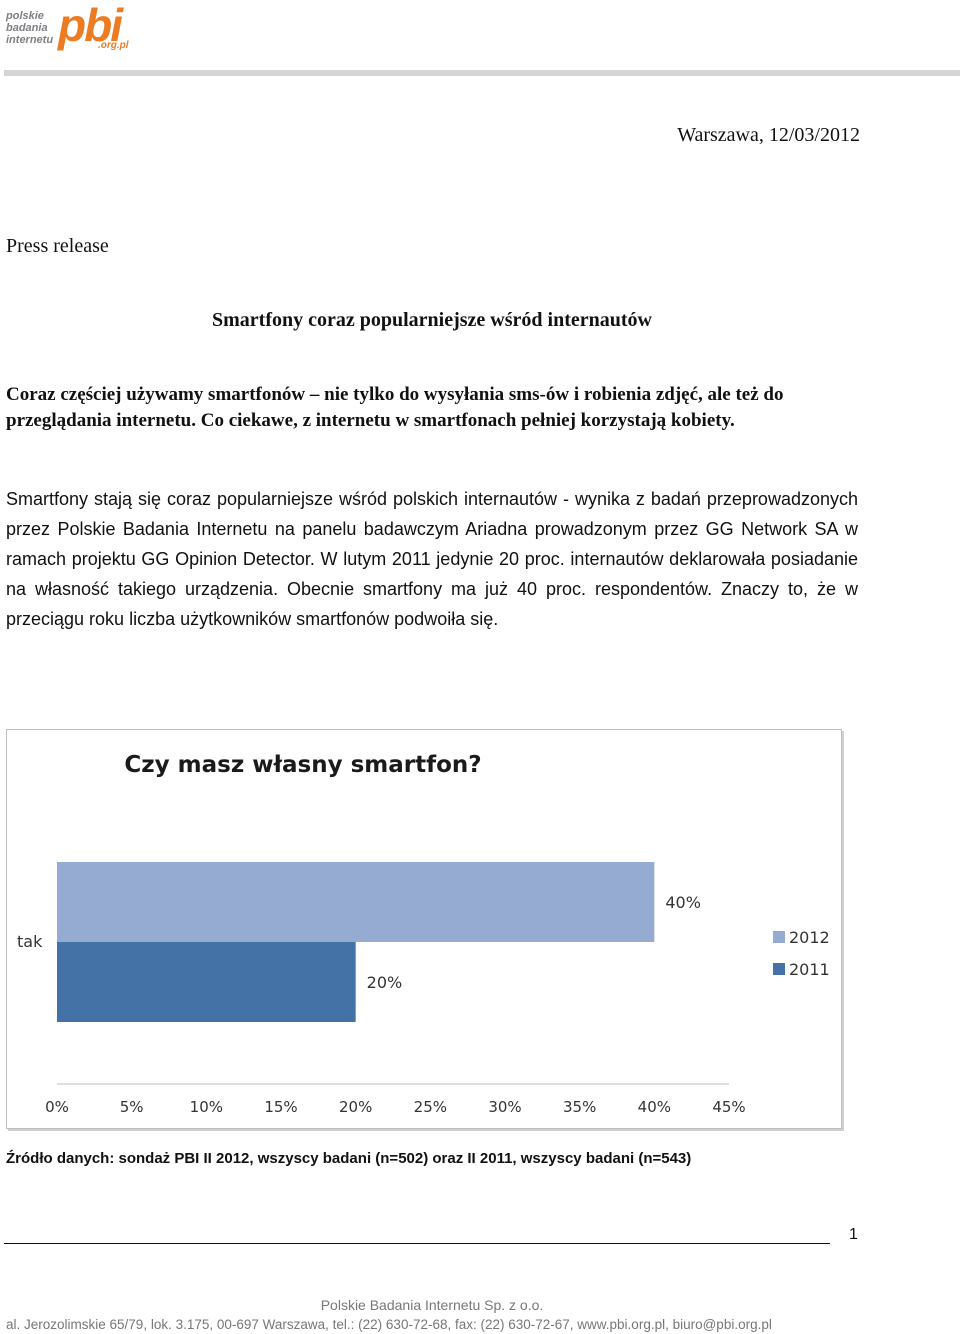  I want to click on bar-2012, so click(356, 902).